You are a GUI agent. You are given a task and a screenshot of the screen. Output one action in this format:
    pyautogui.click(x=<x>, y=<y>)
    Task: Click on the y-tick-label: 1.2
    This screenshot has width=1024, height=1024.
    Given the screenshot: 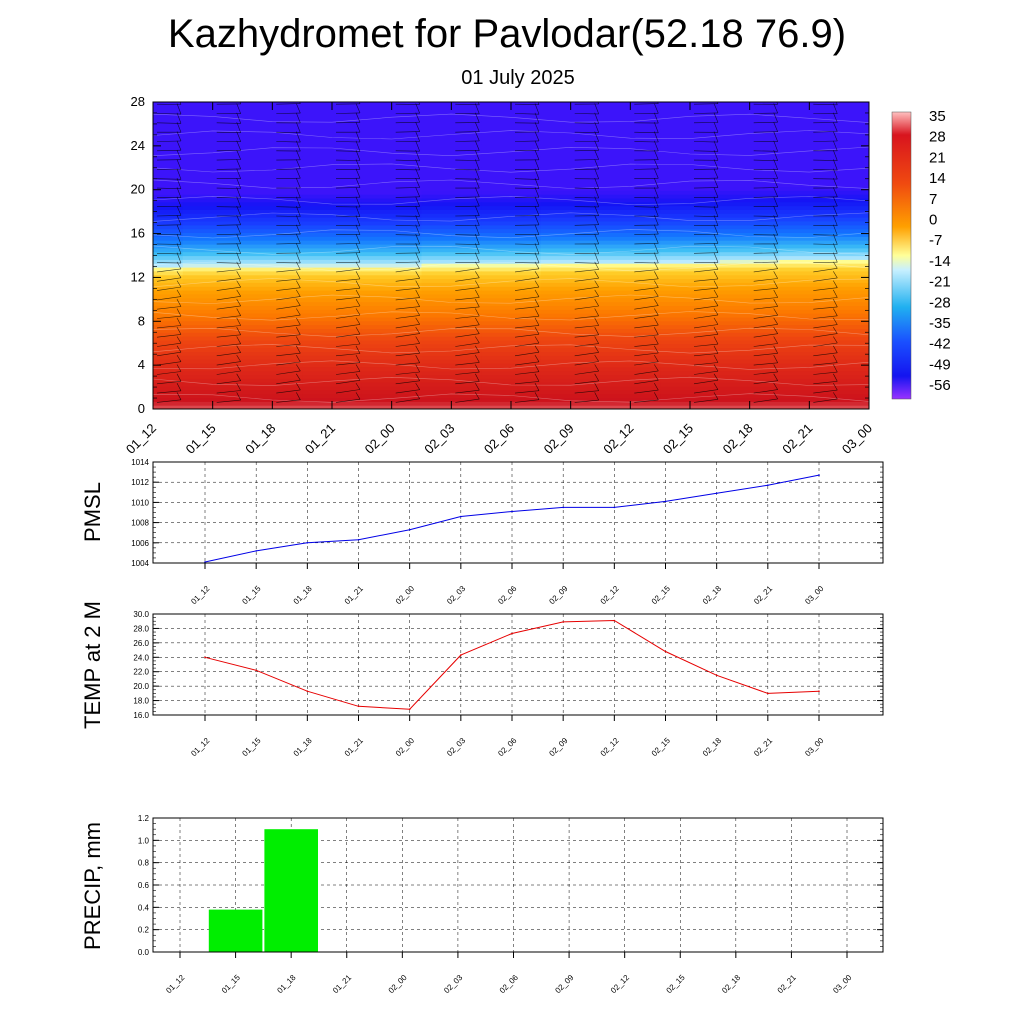 What is the action you would take?
    pyautogui.click(x=144, y=818)
    